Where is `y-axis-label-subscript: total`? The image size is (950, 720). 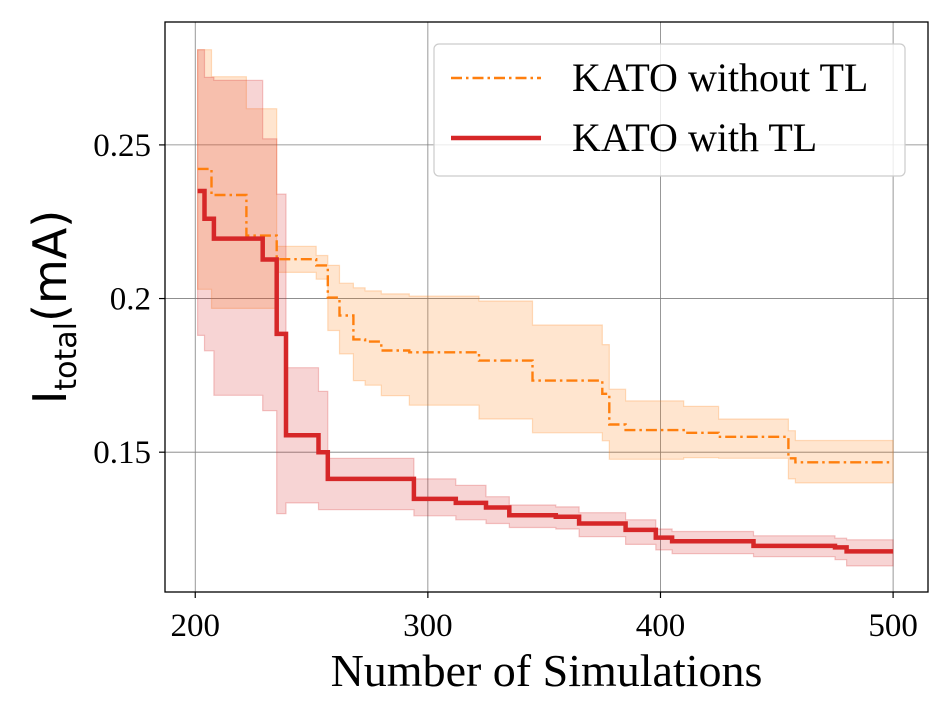 y-axis-label-subscript: total is located at coordinates (66, 356).